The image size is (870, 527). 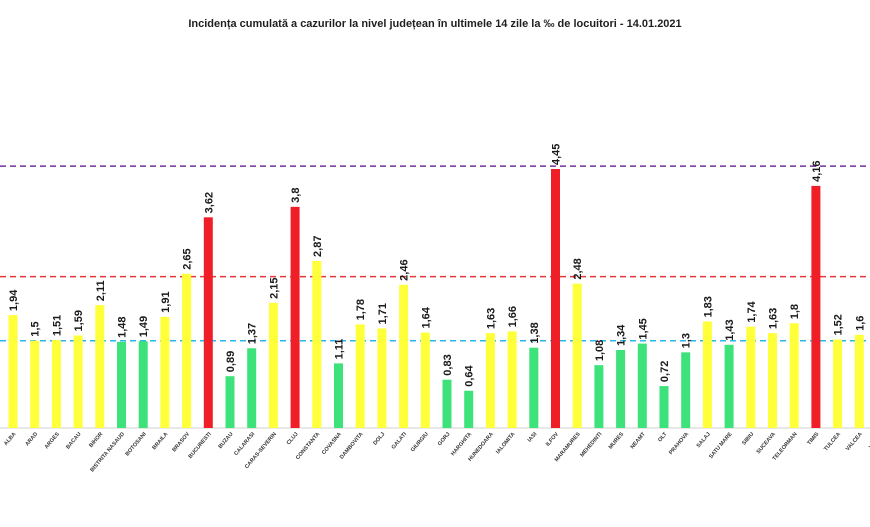 What do you see at coordinates (403, 356) in the screenshot?
I see `bar-galati` at bounding box center [403, 356].